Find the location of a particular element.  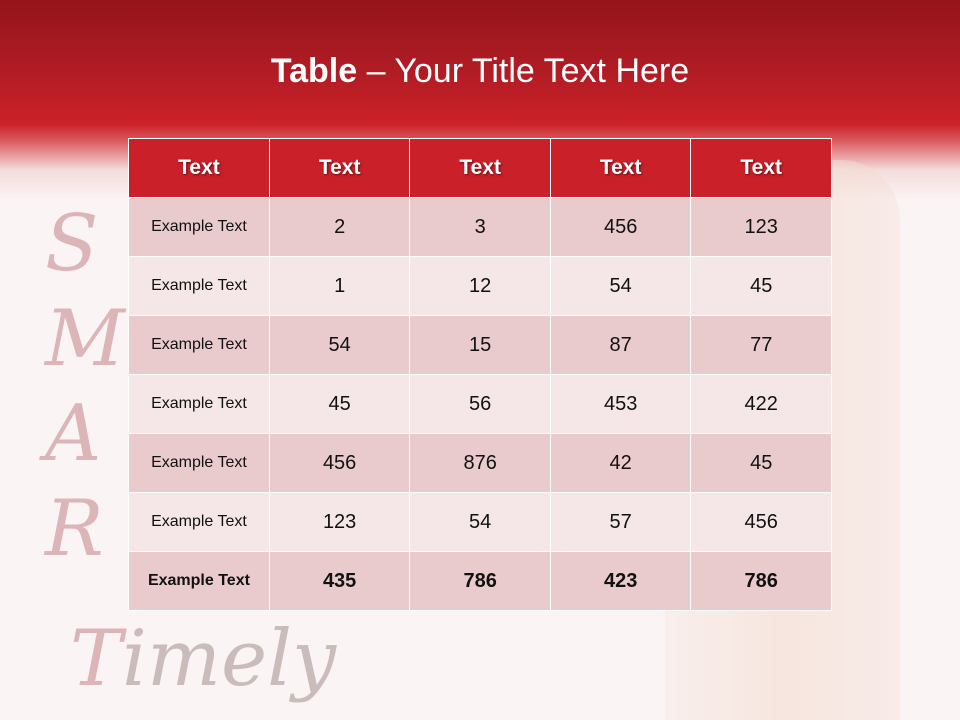

background-letter: M is located at coordinates (85, 339).